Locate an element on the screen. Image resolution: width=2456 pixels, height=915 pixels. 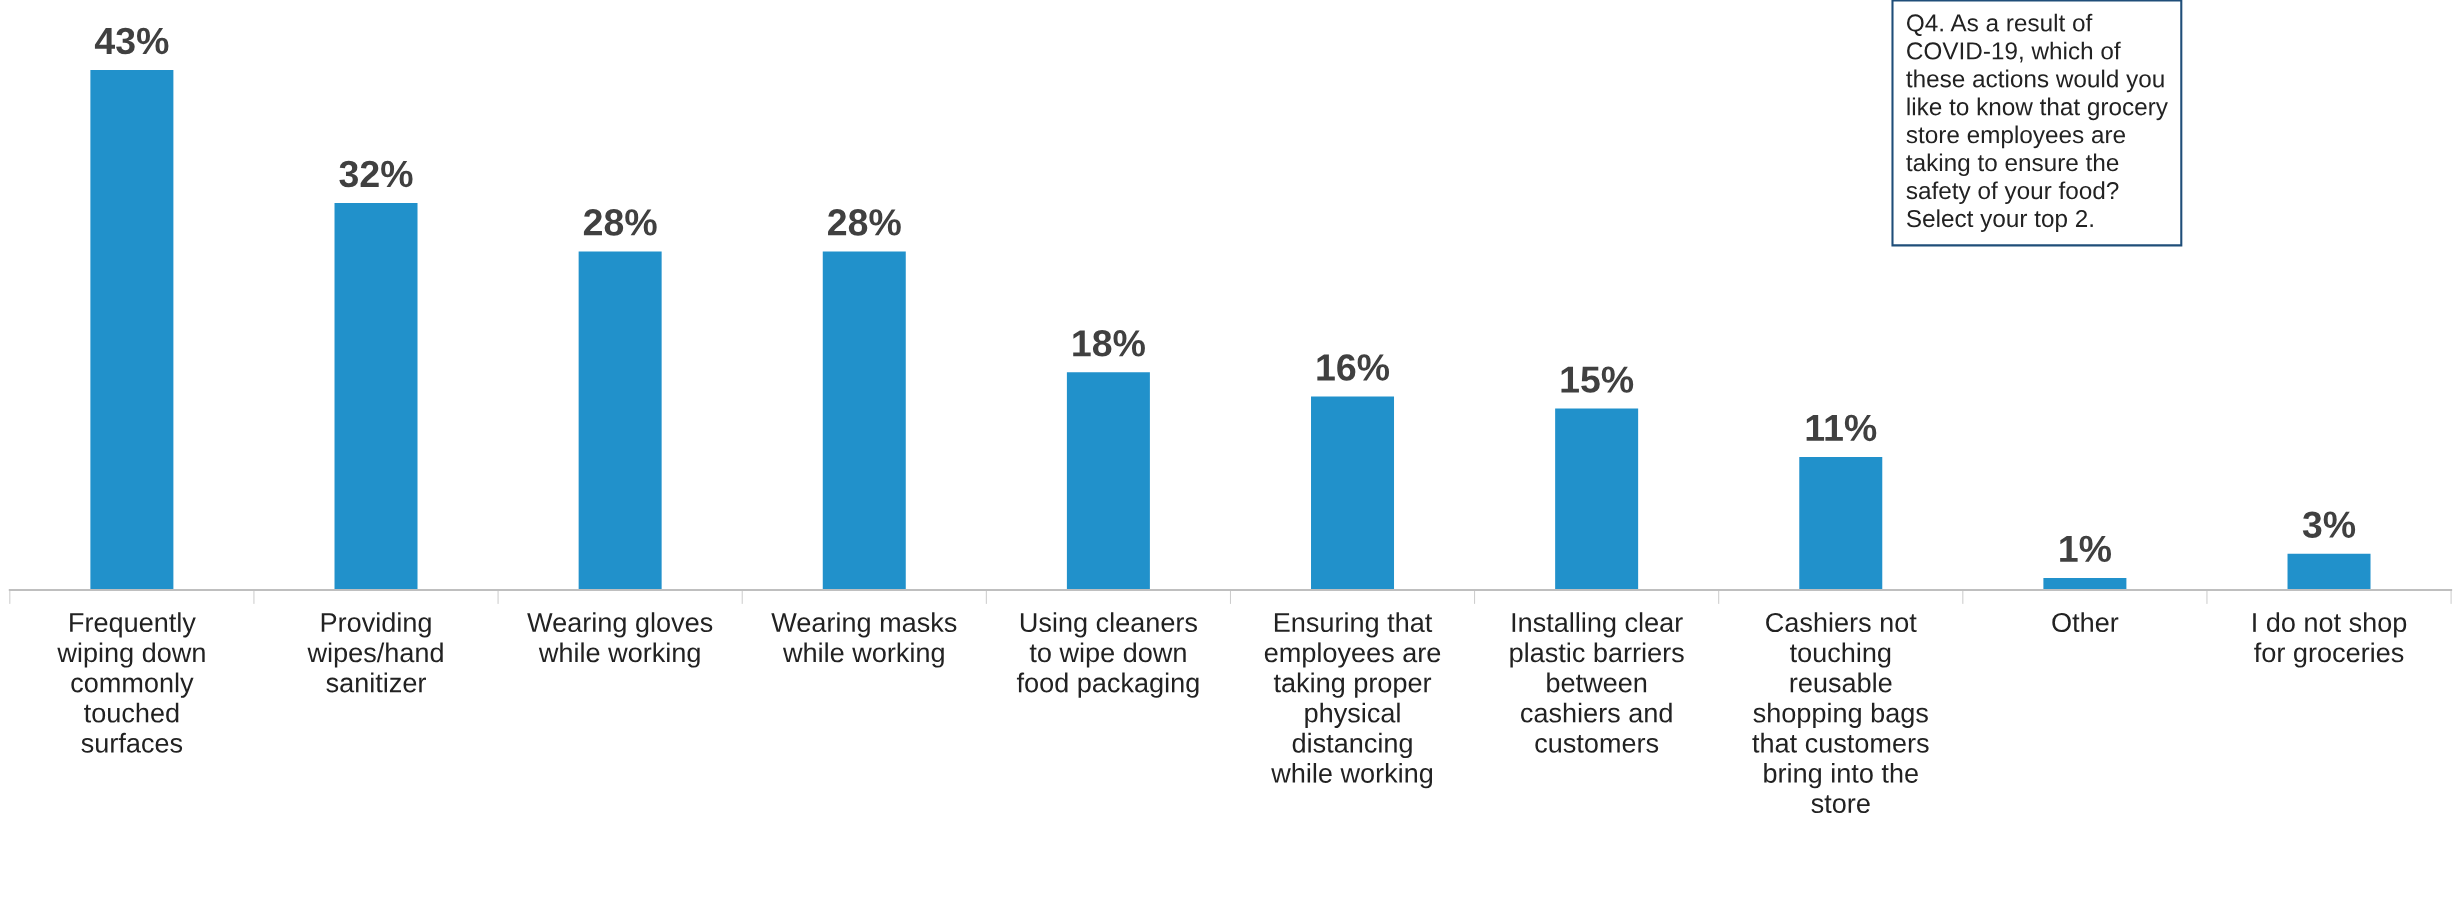
x-tick-label: Providing wipes/hand sanitizer is located at coordinates (375, 652).